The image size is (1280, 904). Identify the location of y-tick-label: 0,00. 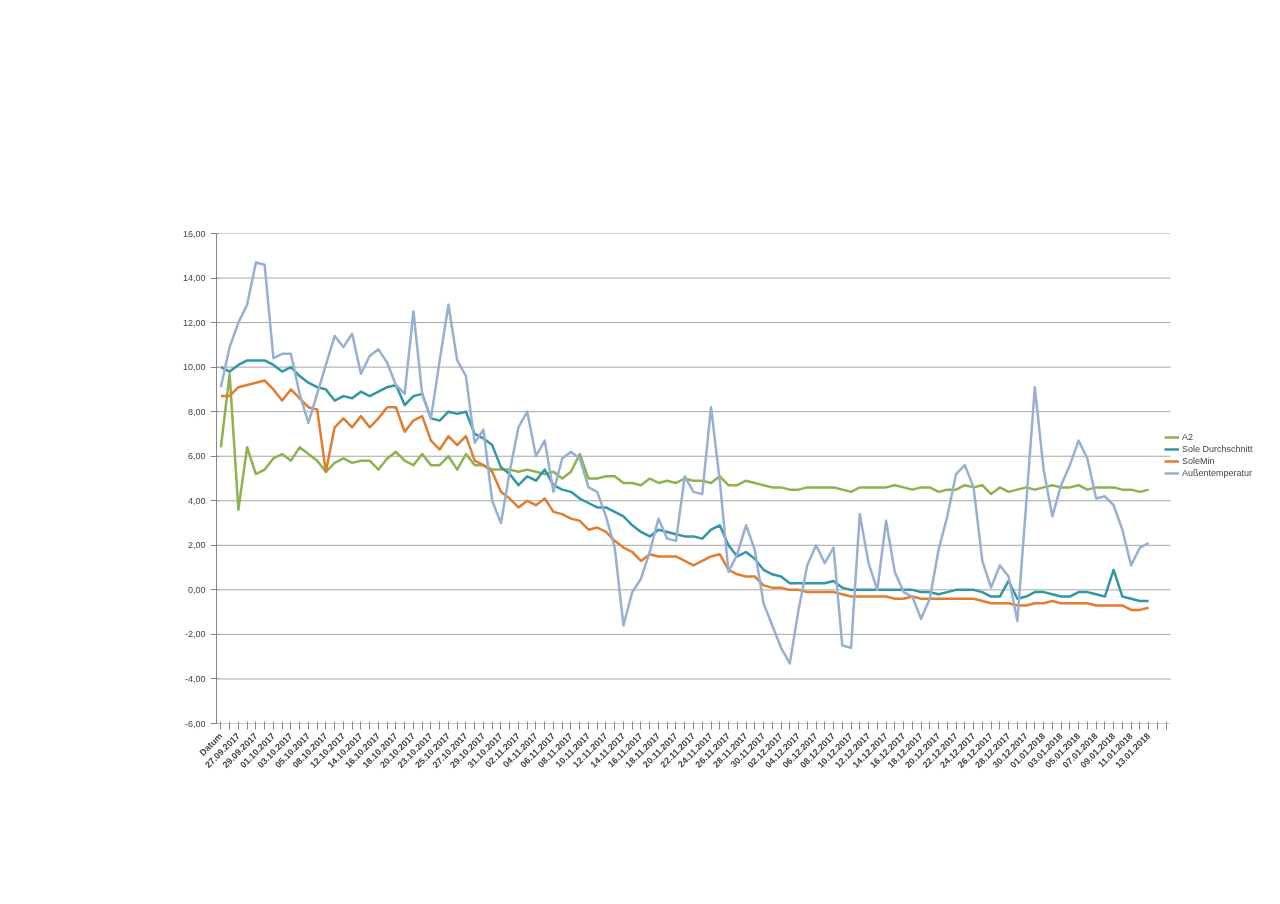
(196, 589).